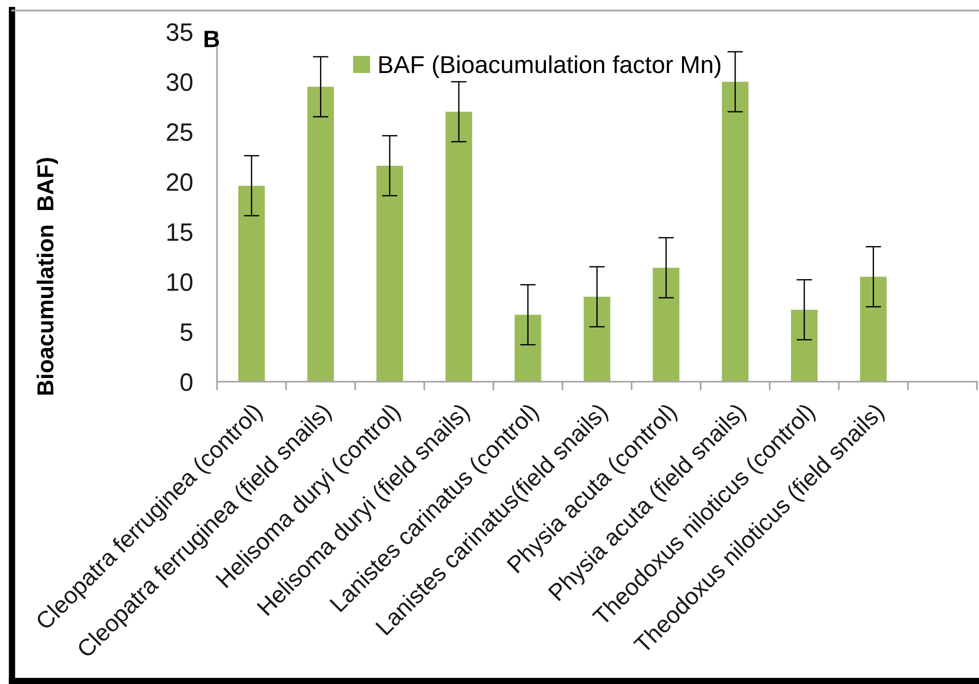 Image resolution: width=979 pixels, height=684 pixels. What do you see at coordinates (179, 182) in the screenshot?
I see `y-tick-label: 20` at bounding box center [179, 182].